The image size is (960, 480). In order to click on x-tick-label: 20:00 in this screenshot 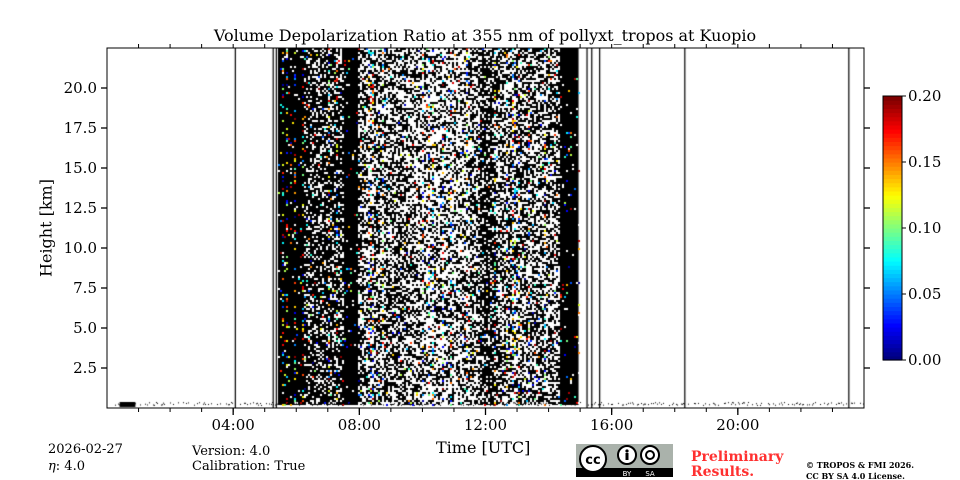, I will do `click(737, 425)`.